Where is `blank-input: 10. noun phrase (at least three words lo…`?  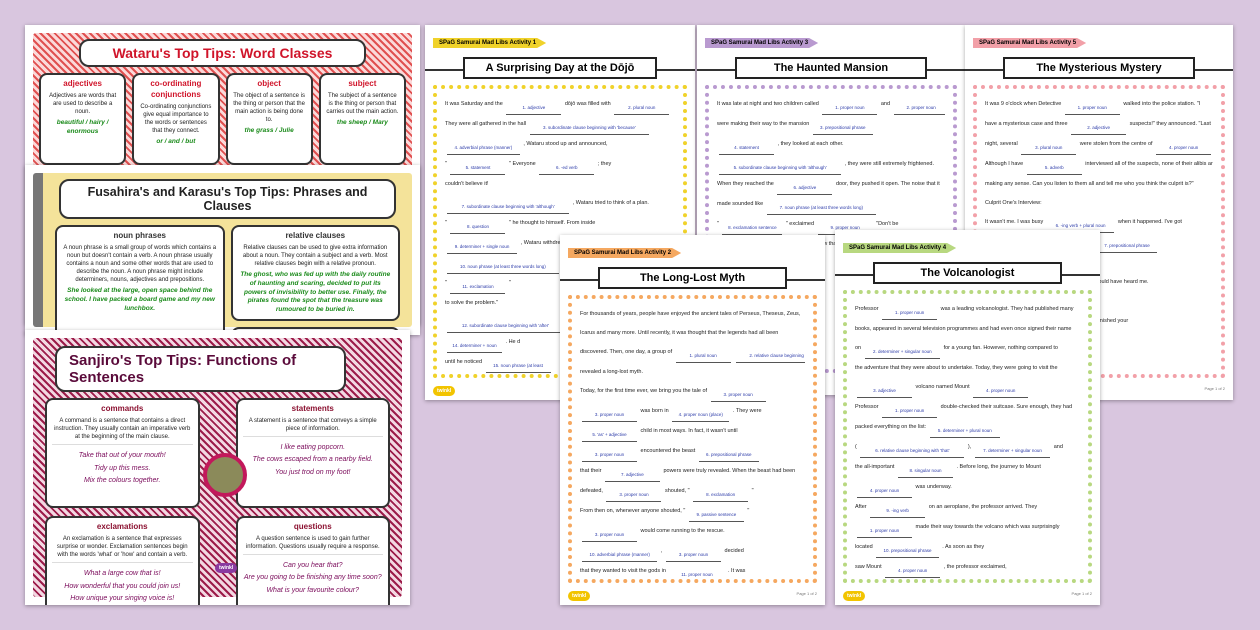
blank-input: 10. noun phrase (at least three words lo… is located at coordinates (503, 264).